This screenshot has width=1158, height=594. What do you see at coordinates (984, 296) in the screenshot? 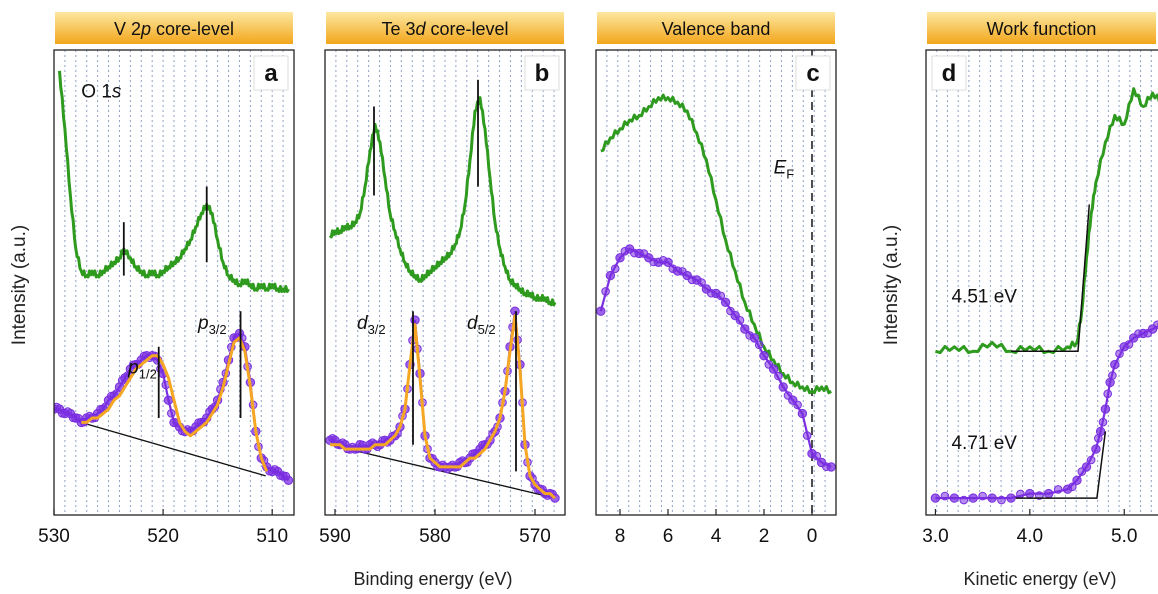
I see `annotation-label: 4.51 eV` at bounding box center [984, 296].